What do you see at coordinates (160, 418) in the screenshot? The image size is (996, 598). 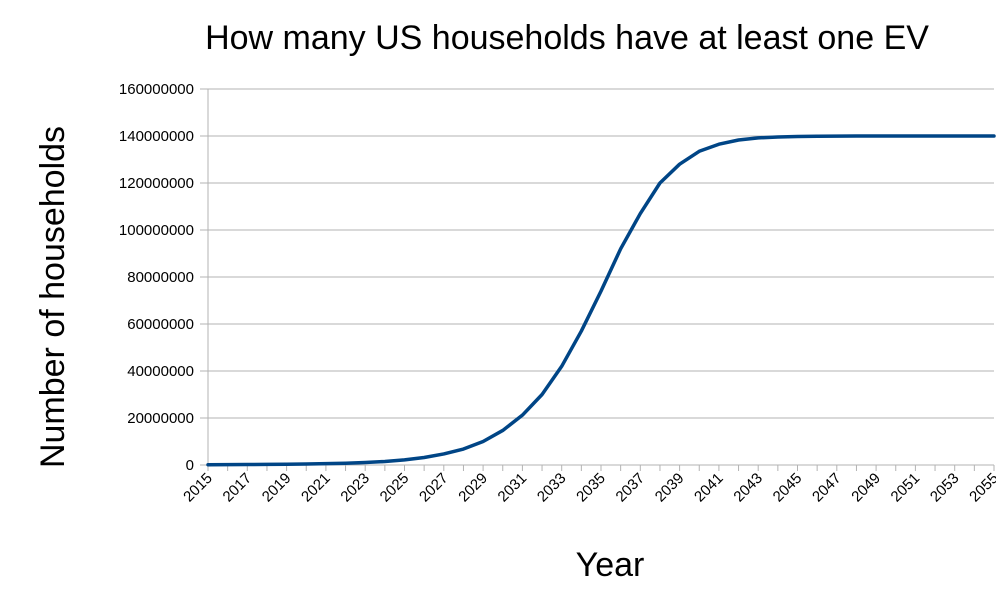 I see `y-tick-label: 20000000` at bounding box center [160, 418].